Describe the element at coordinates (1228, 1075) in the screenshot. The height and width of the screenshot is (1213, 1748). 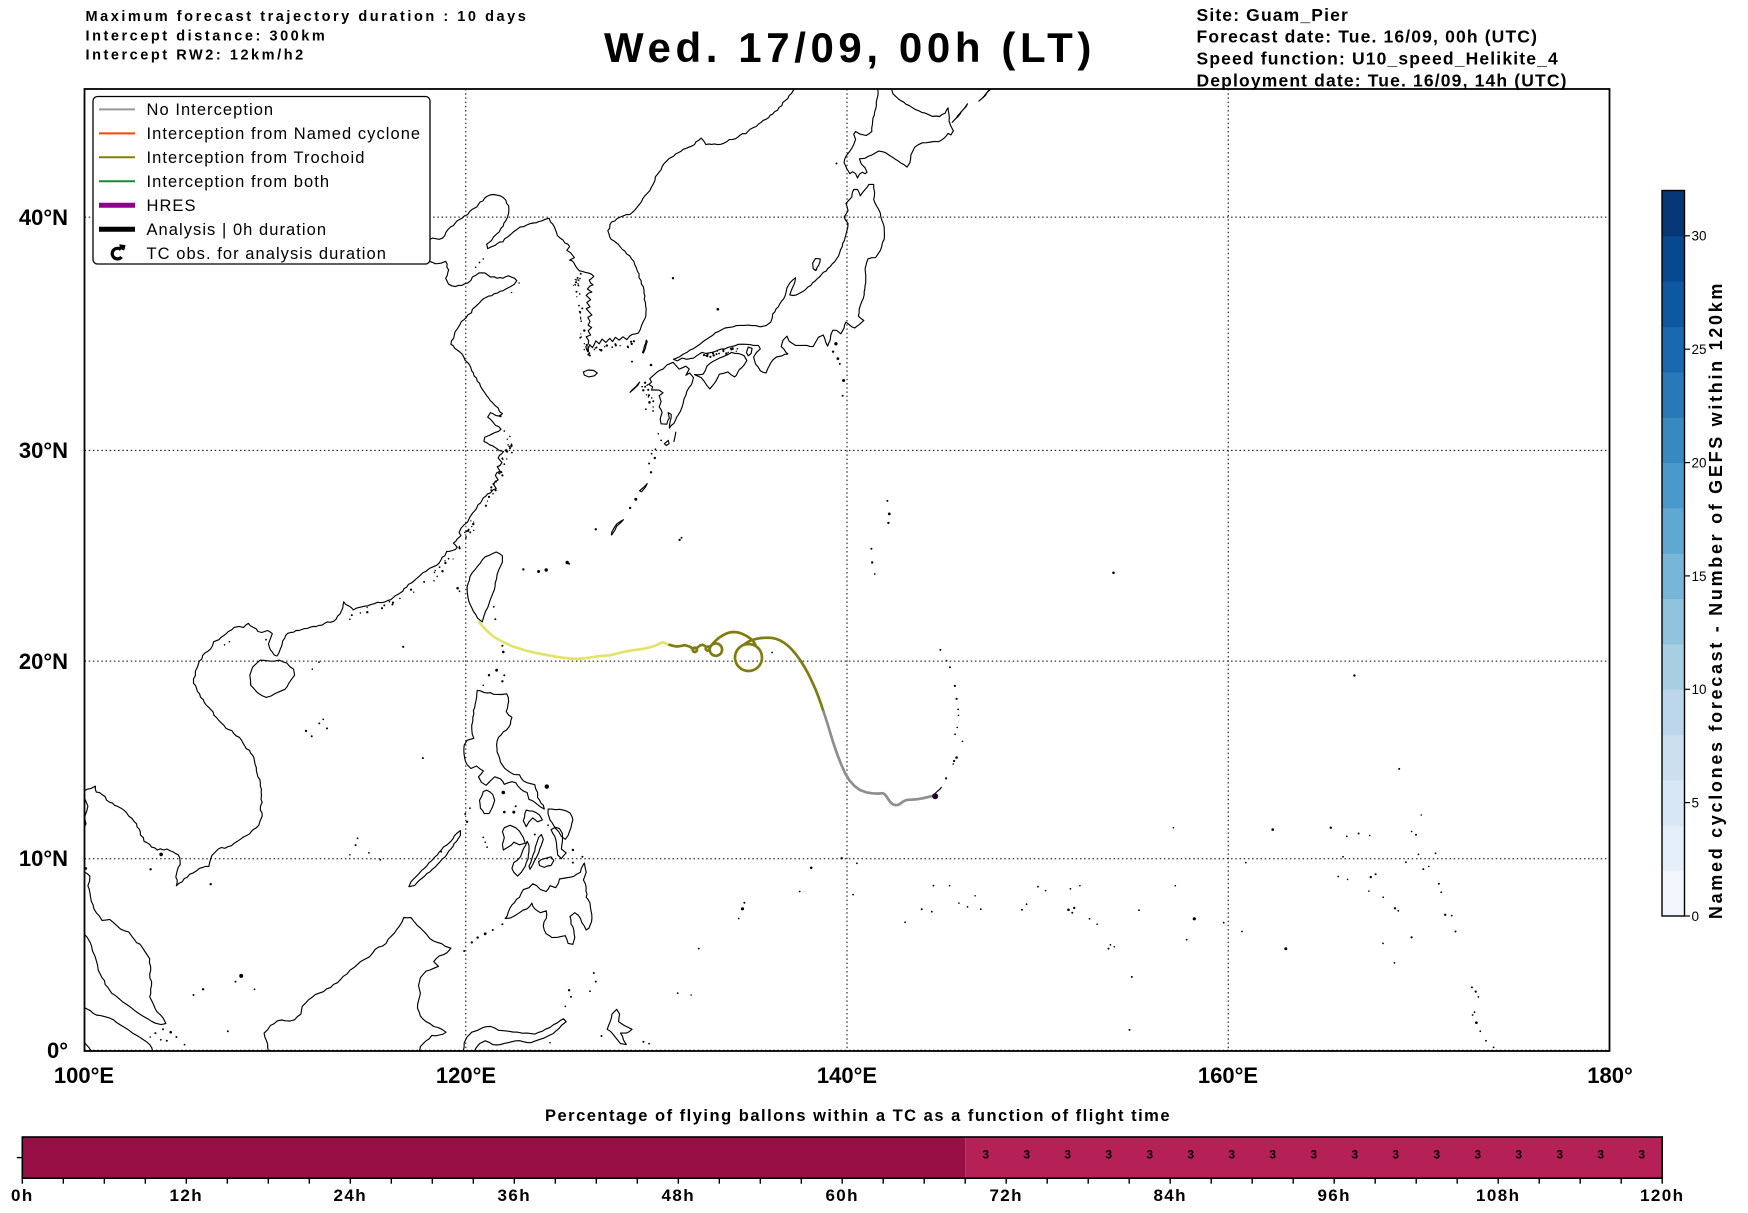
I see `svg-text: 160°E` at that location.